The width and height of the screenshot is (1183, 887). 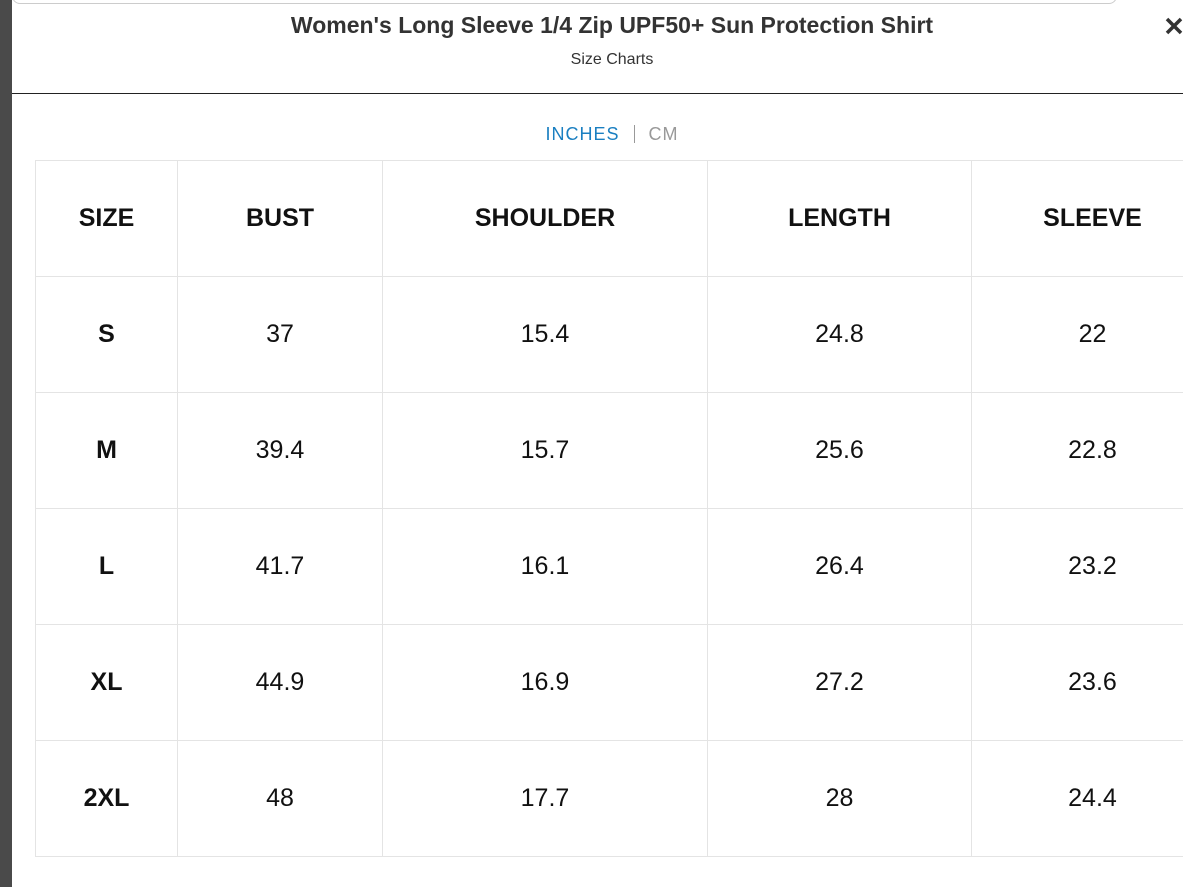 I want to click on measure-cell: 16.9, so click(x=545, y=682).